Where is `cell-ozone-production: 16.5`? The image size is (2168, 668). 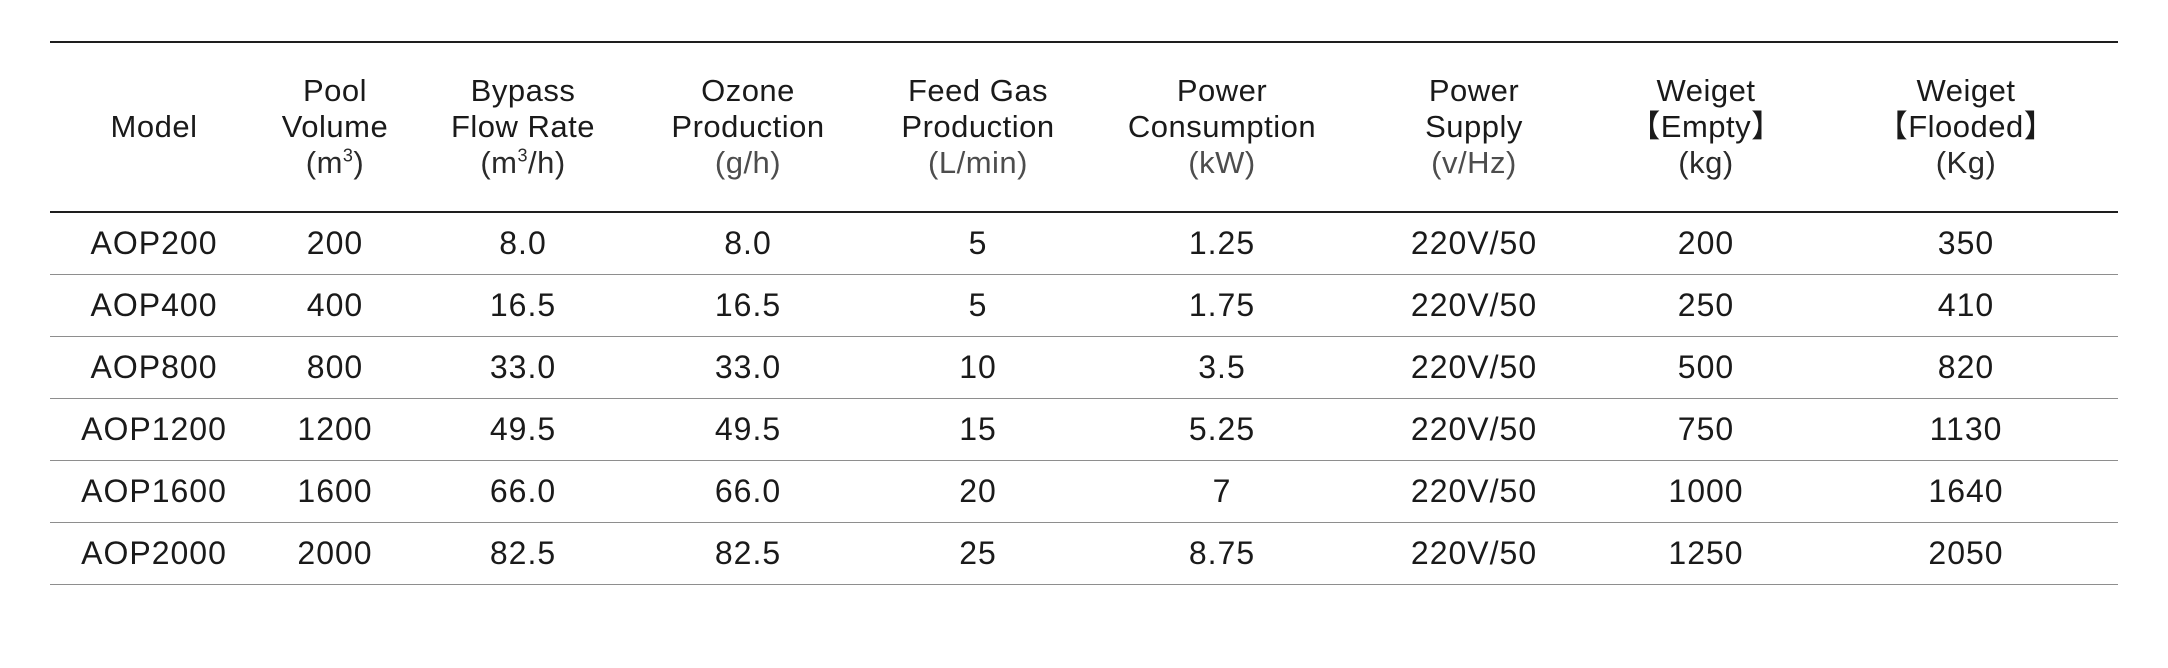 cell-ozone-production: 16.5 is located at coordinates (748, 305).